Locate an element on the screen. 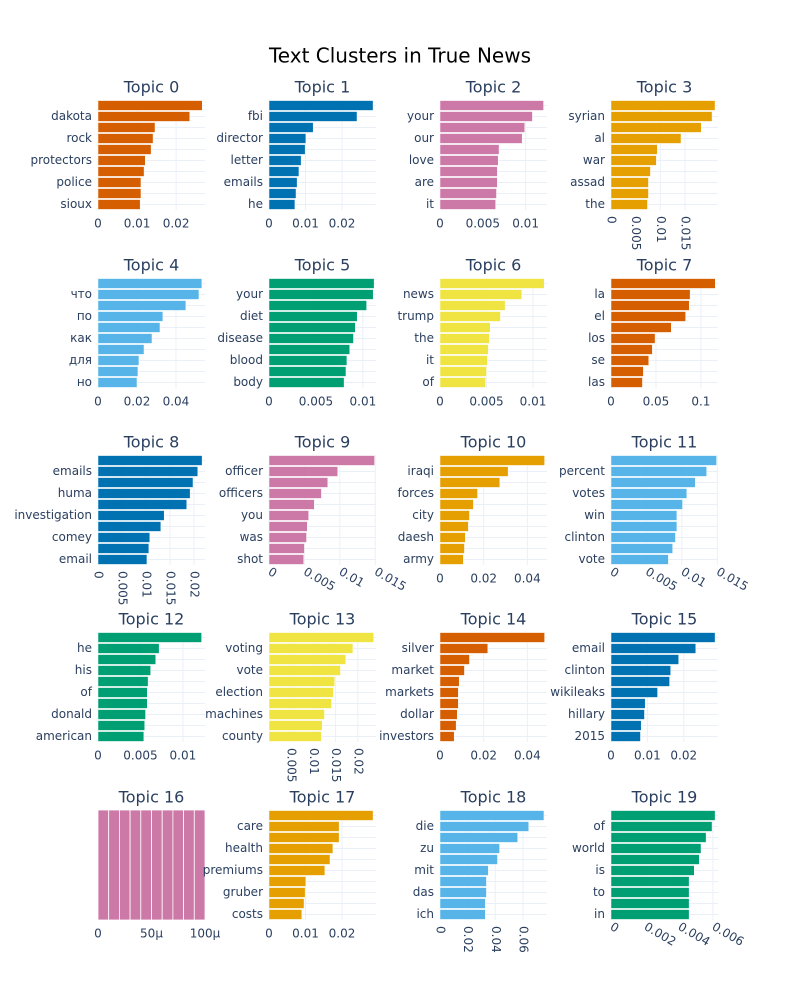 The image size is (800, 1000). x-tick-label: 0.1 is located at coordinates (700, 402).